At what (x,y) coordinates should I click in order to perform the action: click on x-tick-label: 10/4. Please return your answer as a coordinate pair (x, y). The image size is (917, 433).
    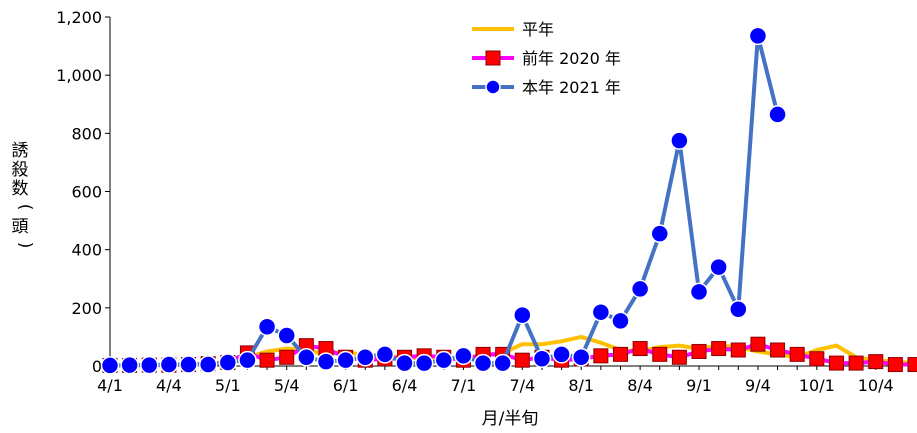
    Looking at the image, I should click on (876, 385).